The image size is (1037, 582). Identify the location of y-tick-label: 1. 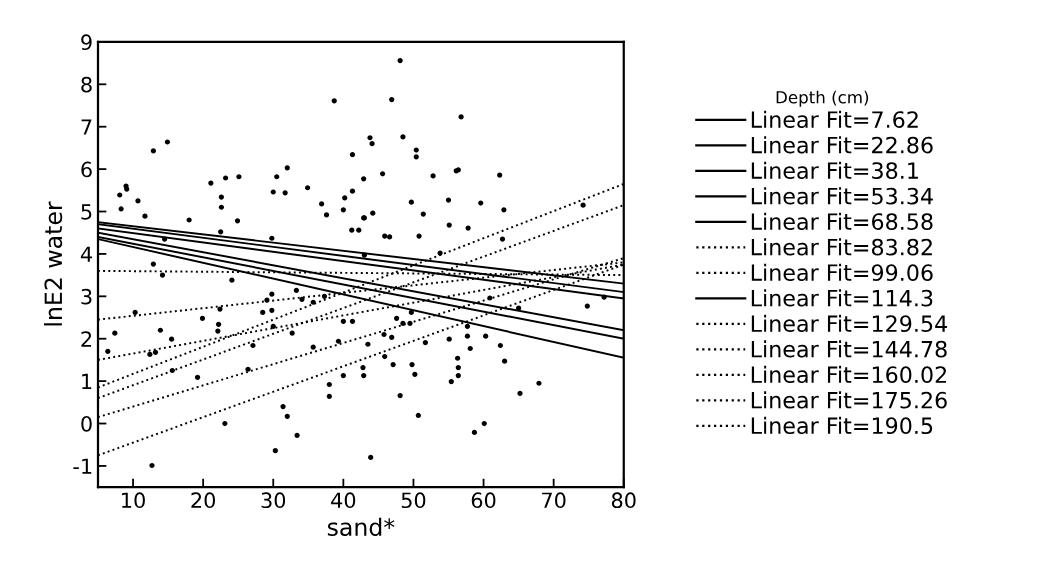
(87, 381).